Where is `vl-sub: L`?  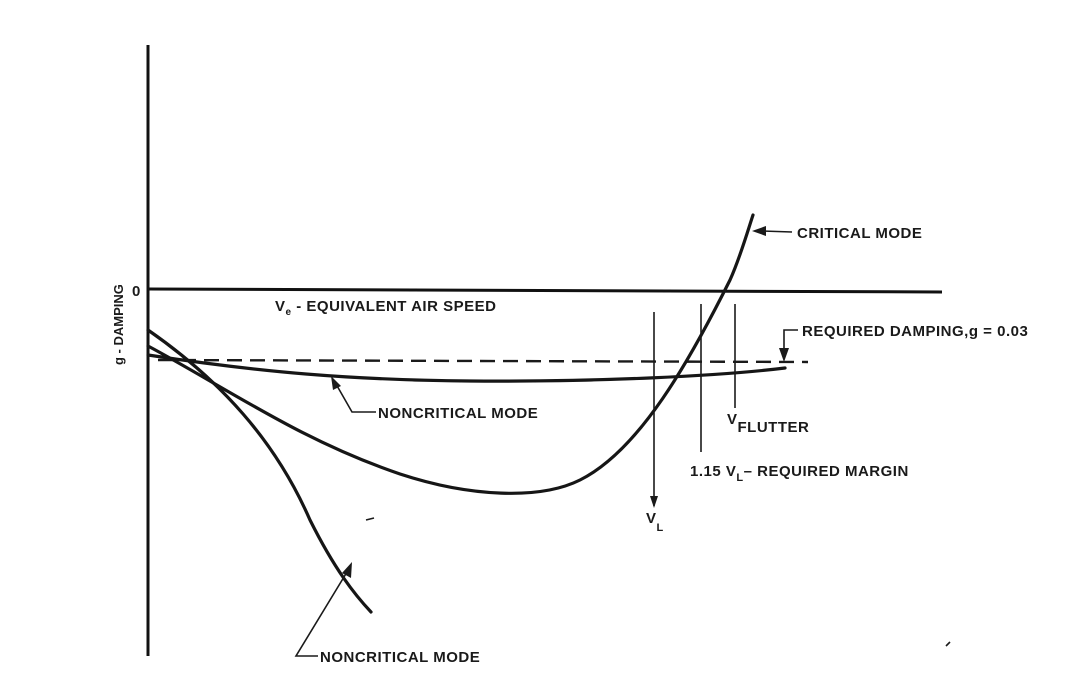 vl-sub: L is located at coordinates (660, 528).